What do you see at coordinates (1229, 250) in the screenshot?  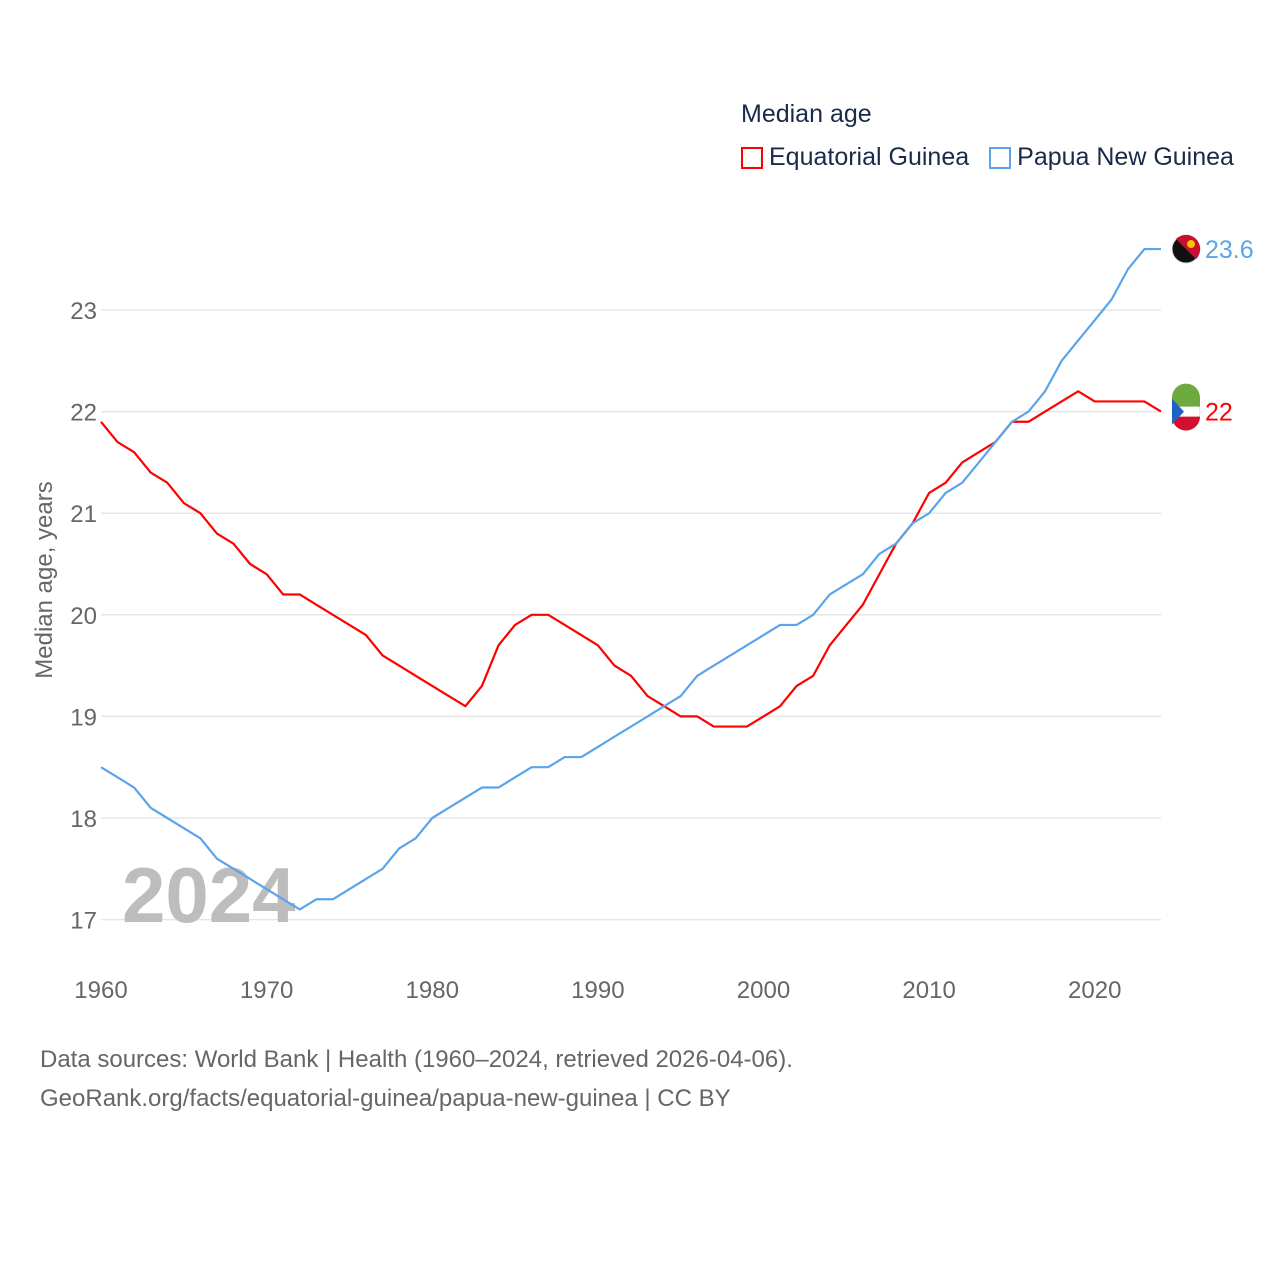 I see `end-value-label: 23.6` at bounding box center [1229, 250].